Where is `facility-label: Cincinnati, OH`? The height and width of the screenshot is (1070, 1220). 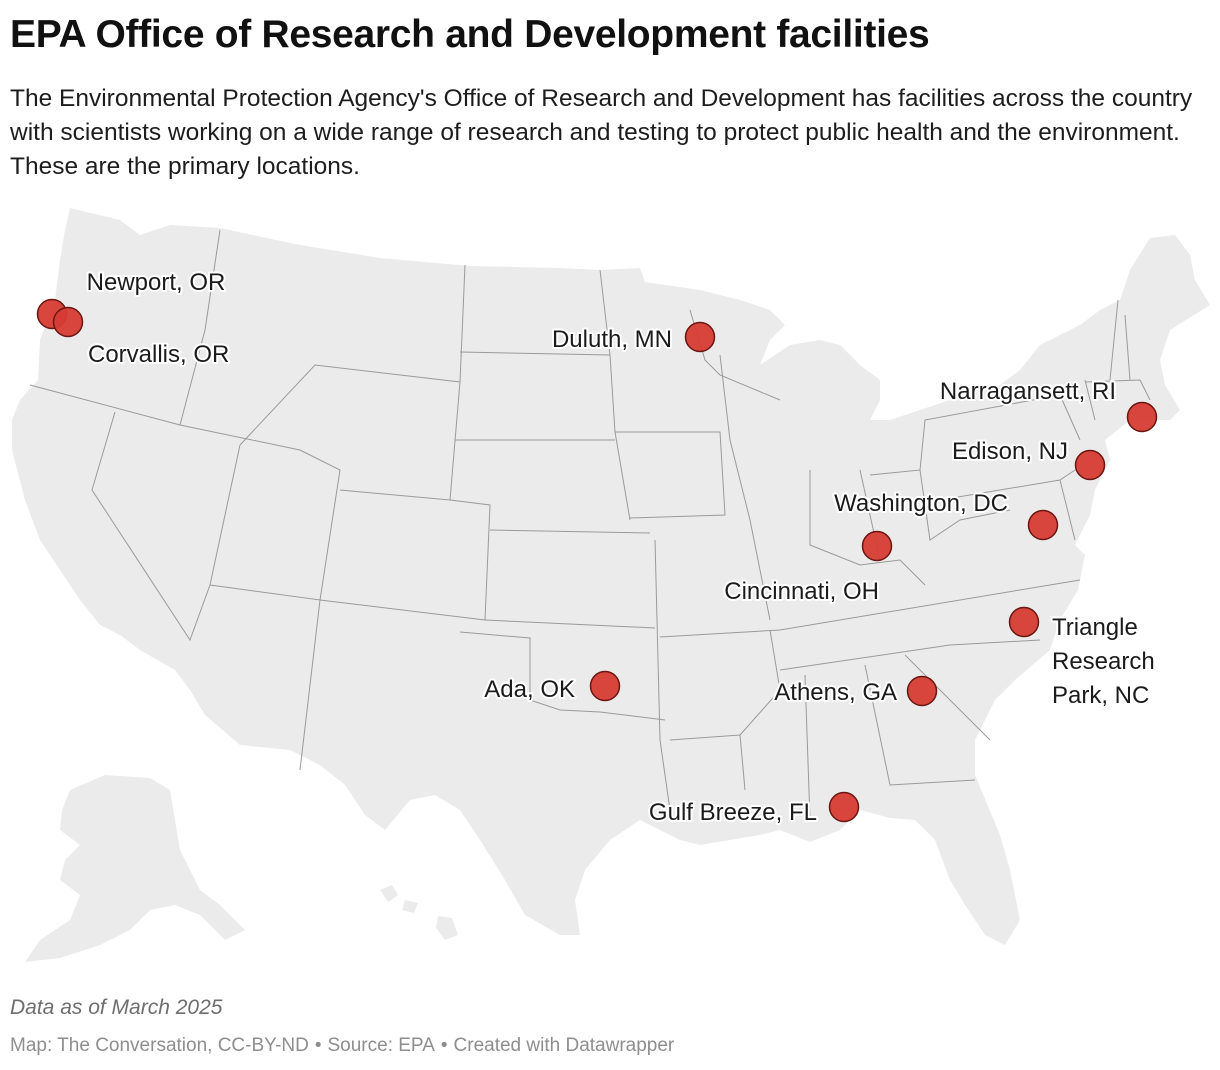
facility-label: Cincinnati, OH is located at coordinates (801, 591).